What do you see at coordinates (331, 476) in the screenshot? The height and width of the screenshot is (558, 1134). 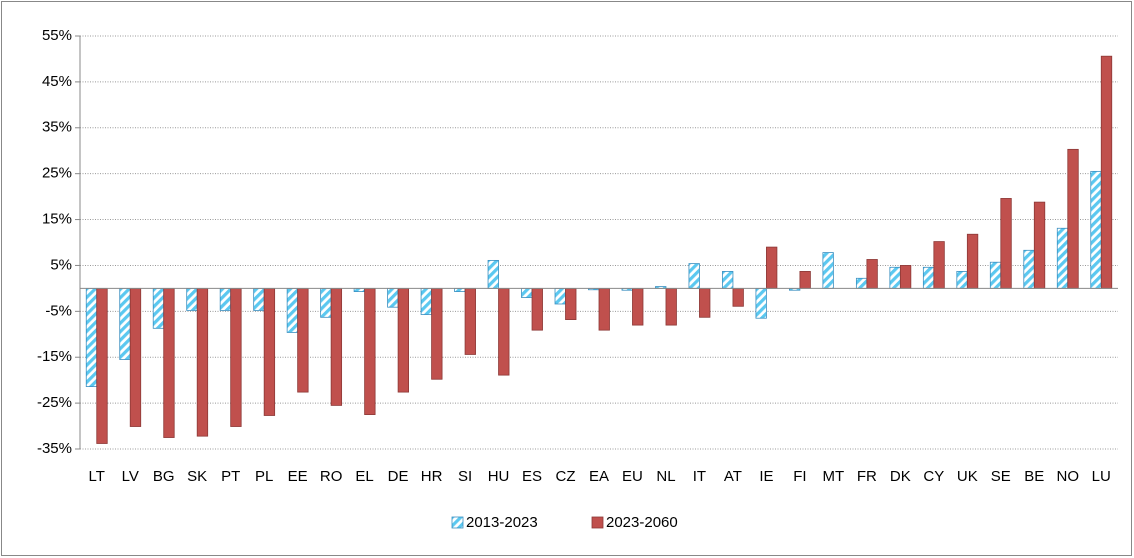 I see `x-tick-label: RO` at bounding box center [331, 476].